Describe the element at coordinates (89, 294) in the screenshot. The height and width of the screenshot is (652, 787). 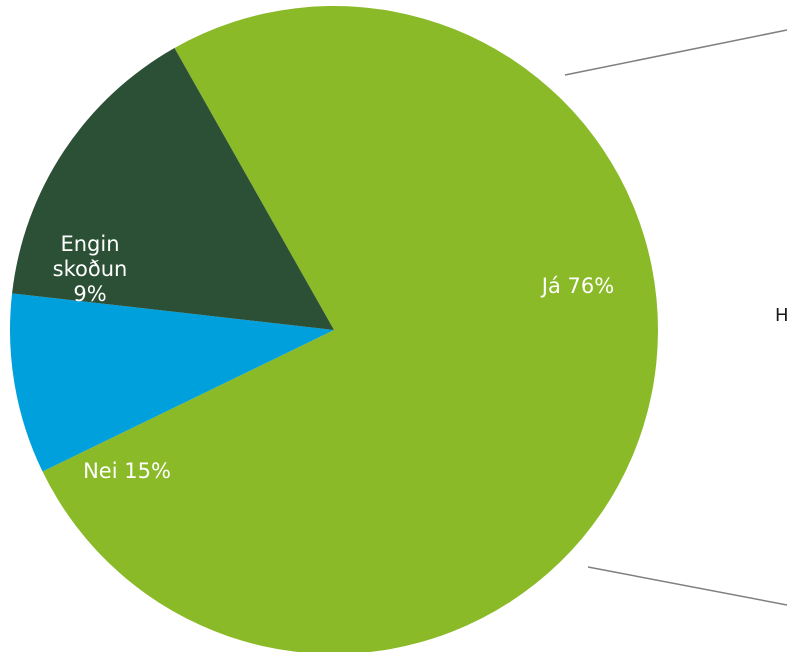
I see `slice-label-line: 9%` at that location.